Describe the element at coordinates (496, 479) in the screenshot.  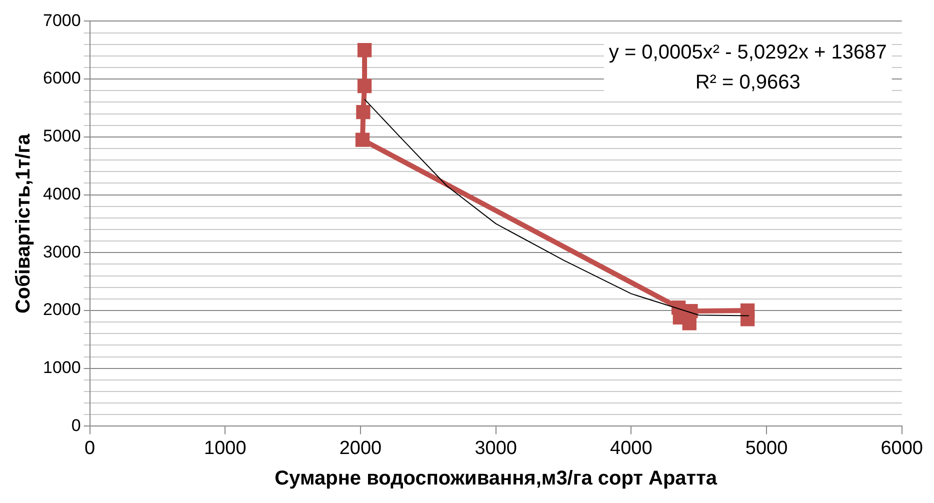
I see `x-axis-title: Сумарне водоспоживання,м3/га сорт Аратта` at that location.